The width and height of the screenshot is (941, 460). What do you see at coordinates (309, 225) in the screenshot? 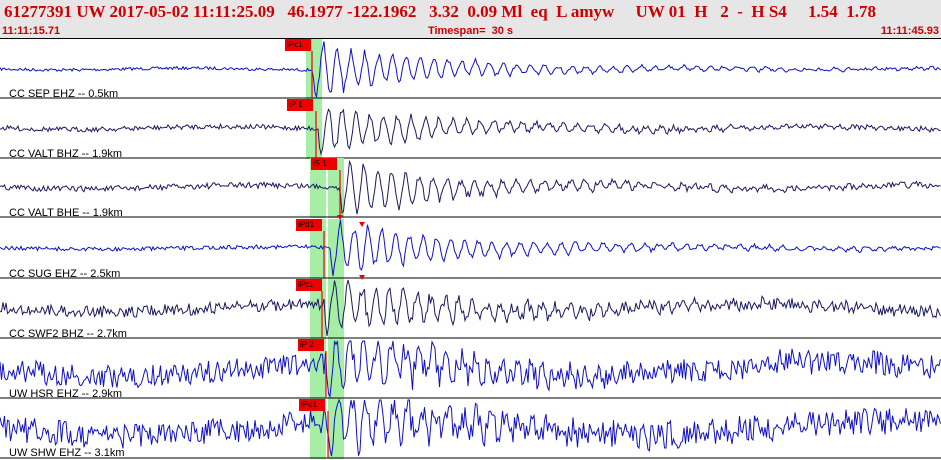
I see `pick-flag-trace-4: iPd1` at bounding box center [309, 225].